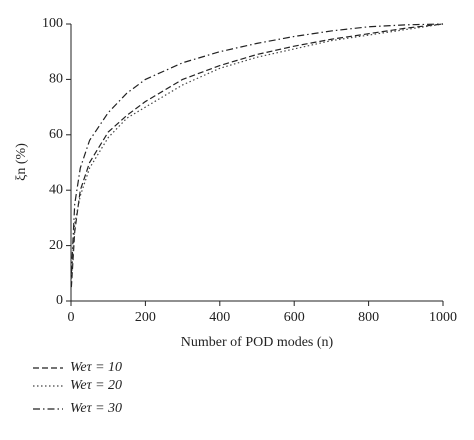 This screenshot has width=474, height=440. Describe the element at coordinates (96, 367) in the screenshot. I see `legend-label: Weτ = 10` at that location.